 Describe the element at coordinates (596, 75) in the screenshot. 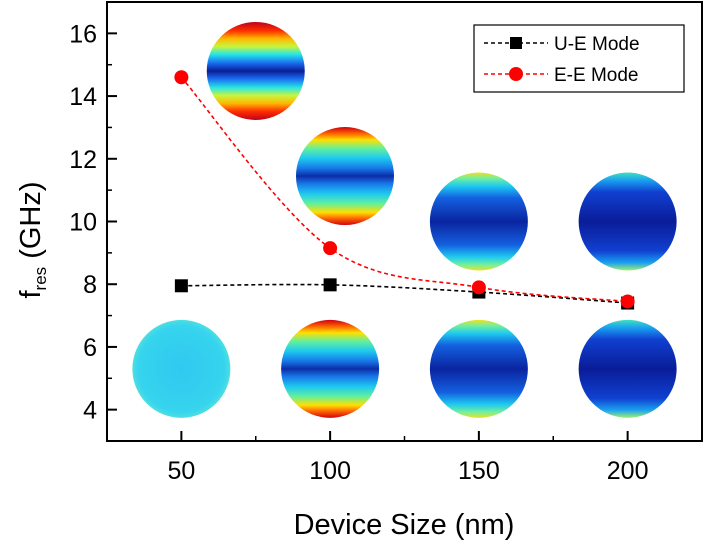

I see `legend-ee-label: E-E Mode` at that location.